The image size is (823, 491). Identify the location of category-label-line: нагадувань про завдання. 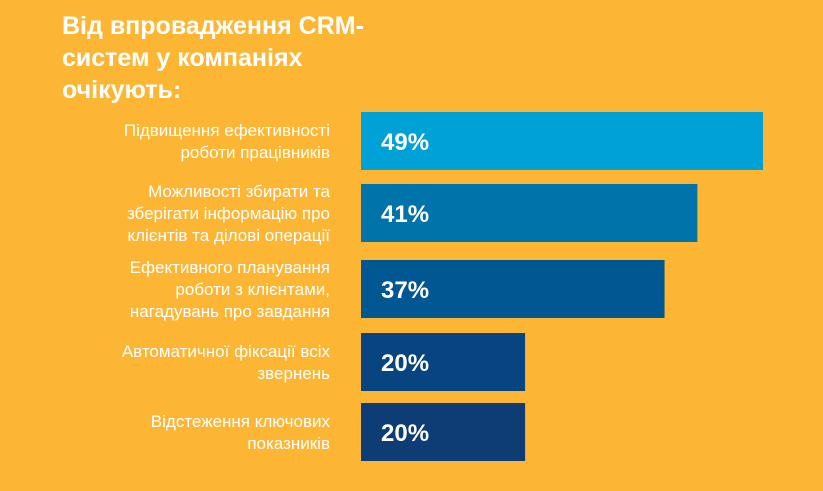
(230, 311).